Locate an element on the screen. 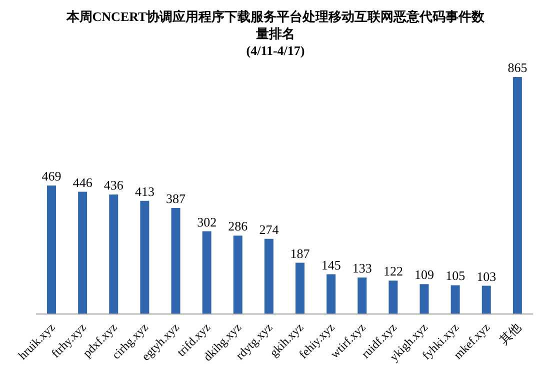 This screenshot has height=374, width=551. data-label: 105 is located at coordinates (456, 276).